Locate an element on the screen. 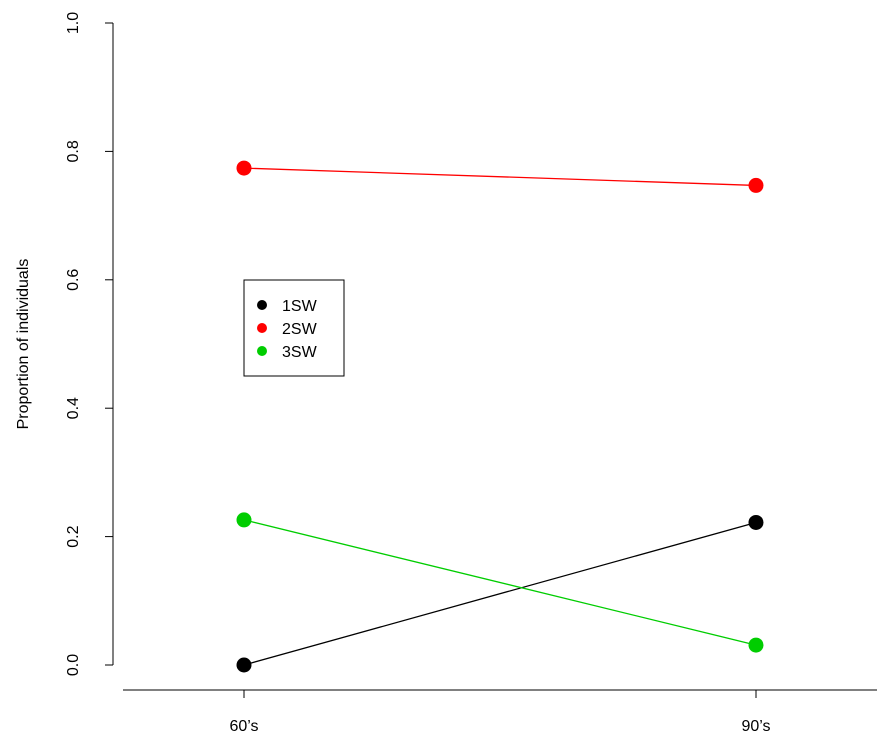 The height and width of the screenshot is (742, 877). y-axis-label: Proportion of individuals is located at coordinates (23, 344).